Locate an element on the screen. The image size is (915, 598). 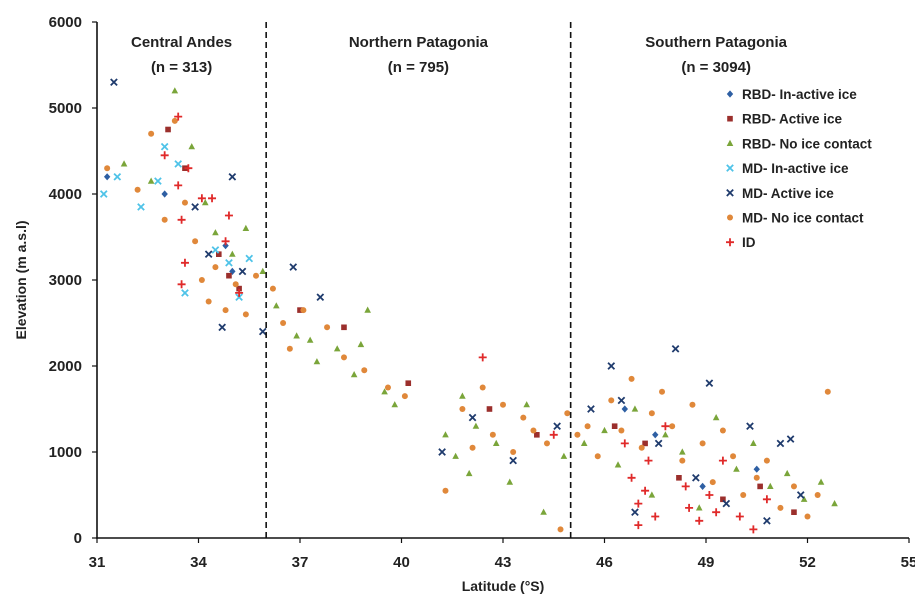
y-tick-label: 5000 is located at coordinates (65, 108).